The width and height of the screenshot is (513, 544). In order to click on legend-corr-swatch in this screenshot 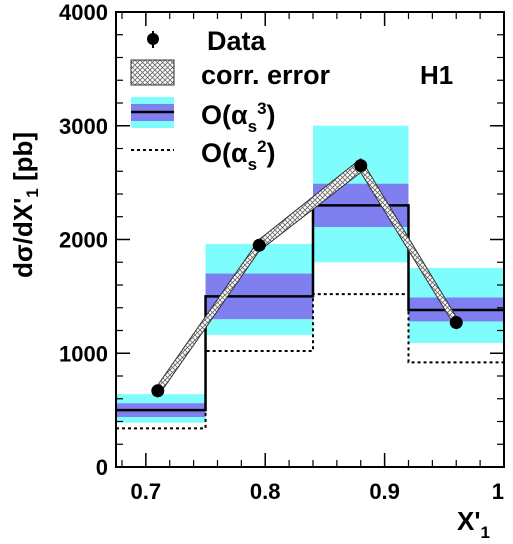, I will do `click(152, 72)`.